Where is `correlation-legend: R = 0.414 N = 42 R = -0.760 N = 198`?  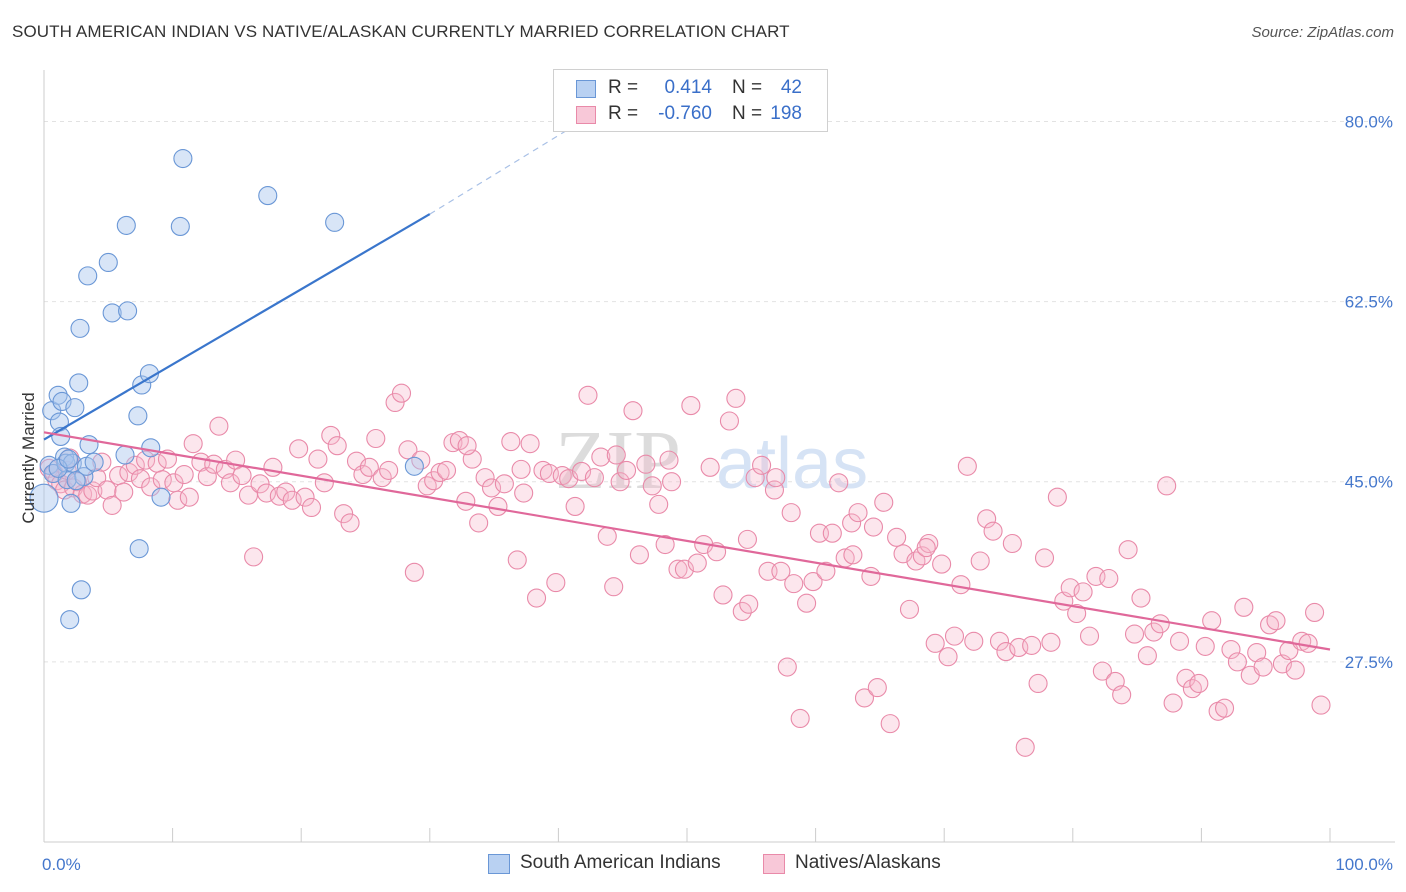
correlation-legend: R = 0.414 N = 42 R = -0.760 N = 198 is located at coordinates (690, 100).